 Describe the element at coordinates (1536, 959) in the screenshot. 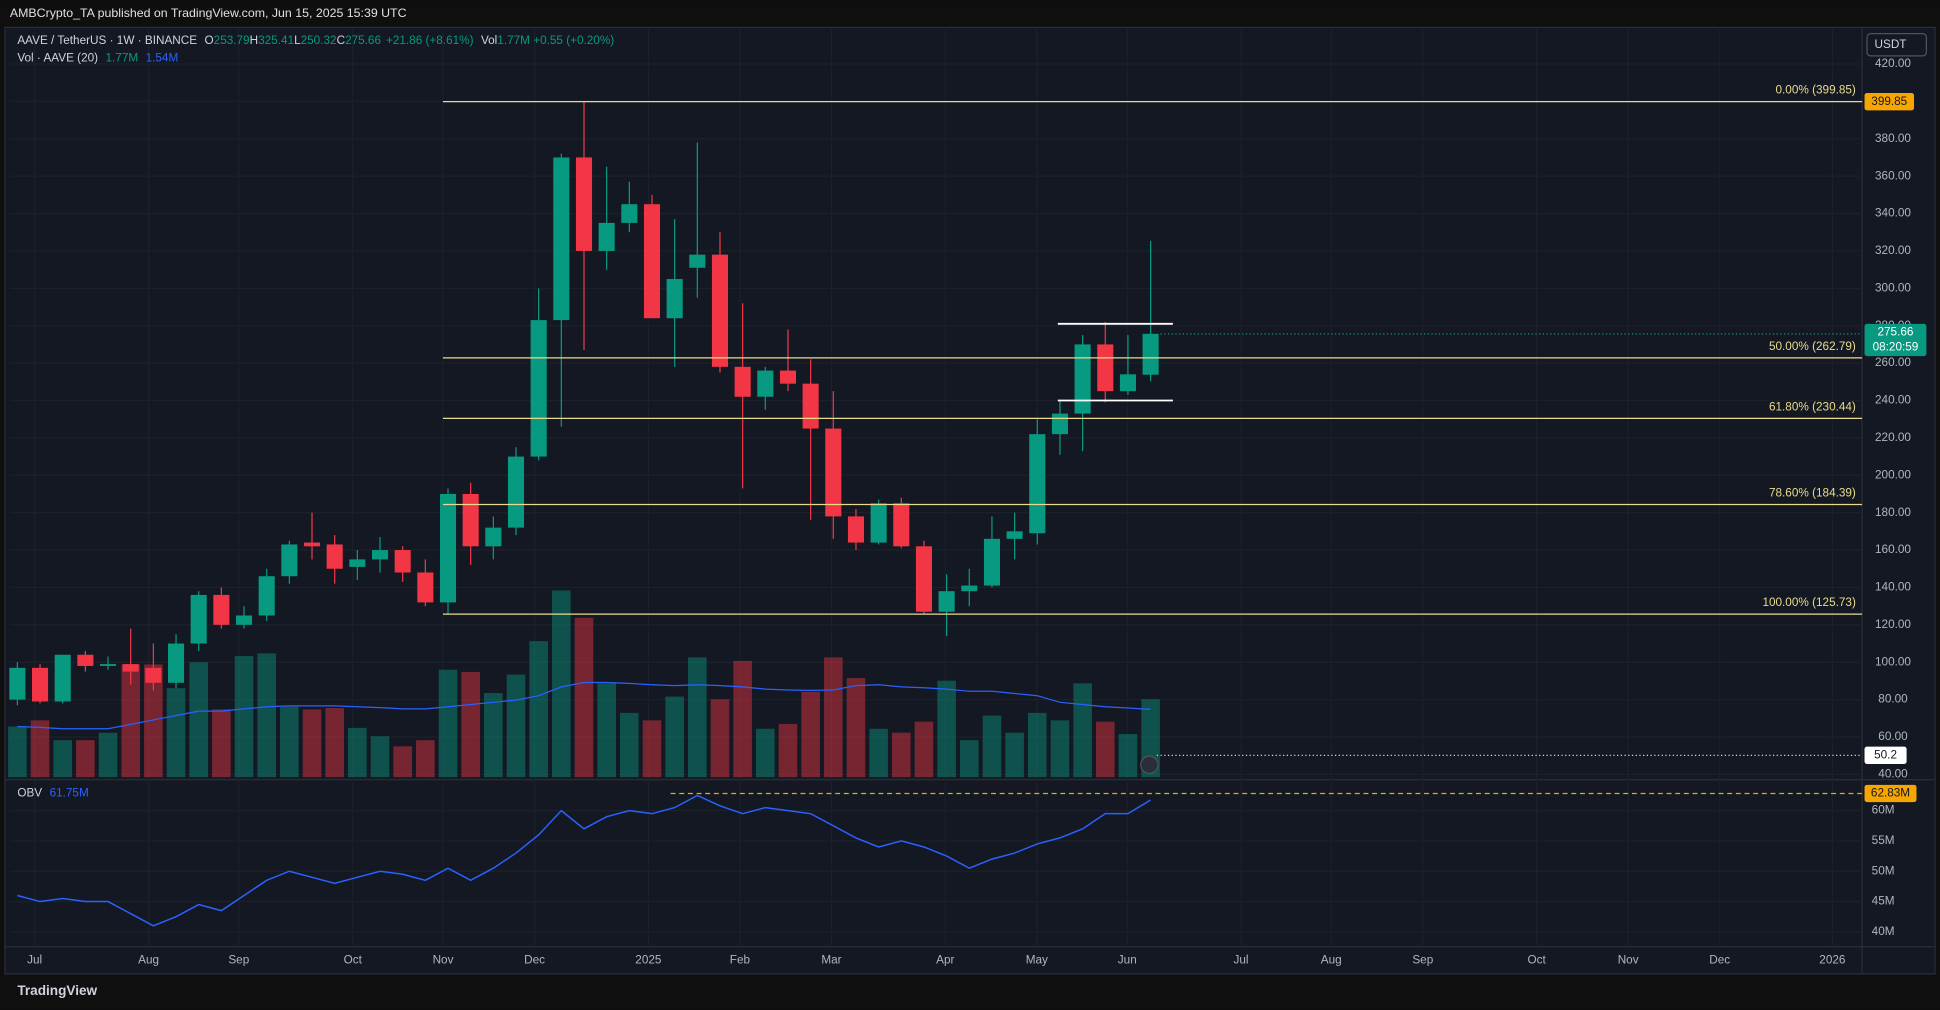

I see `x-tick-label: Oct` at that location.